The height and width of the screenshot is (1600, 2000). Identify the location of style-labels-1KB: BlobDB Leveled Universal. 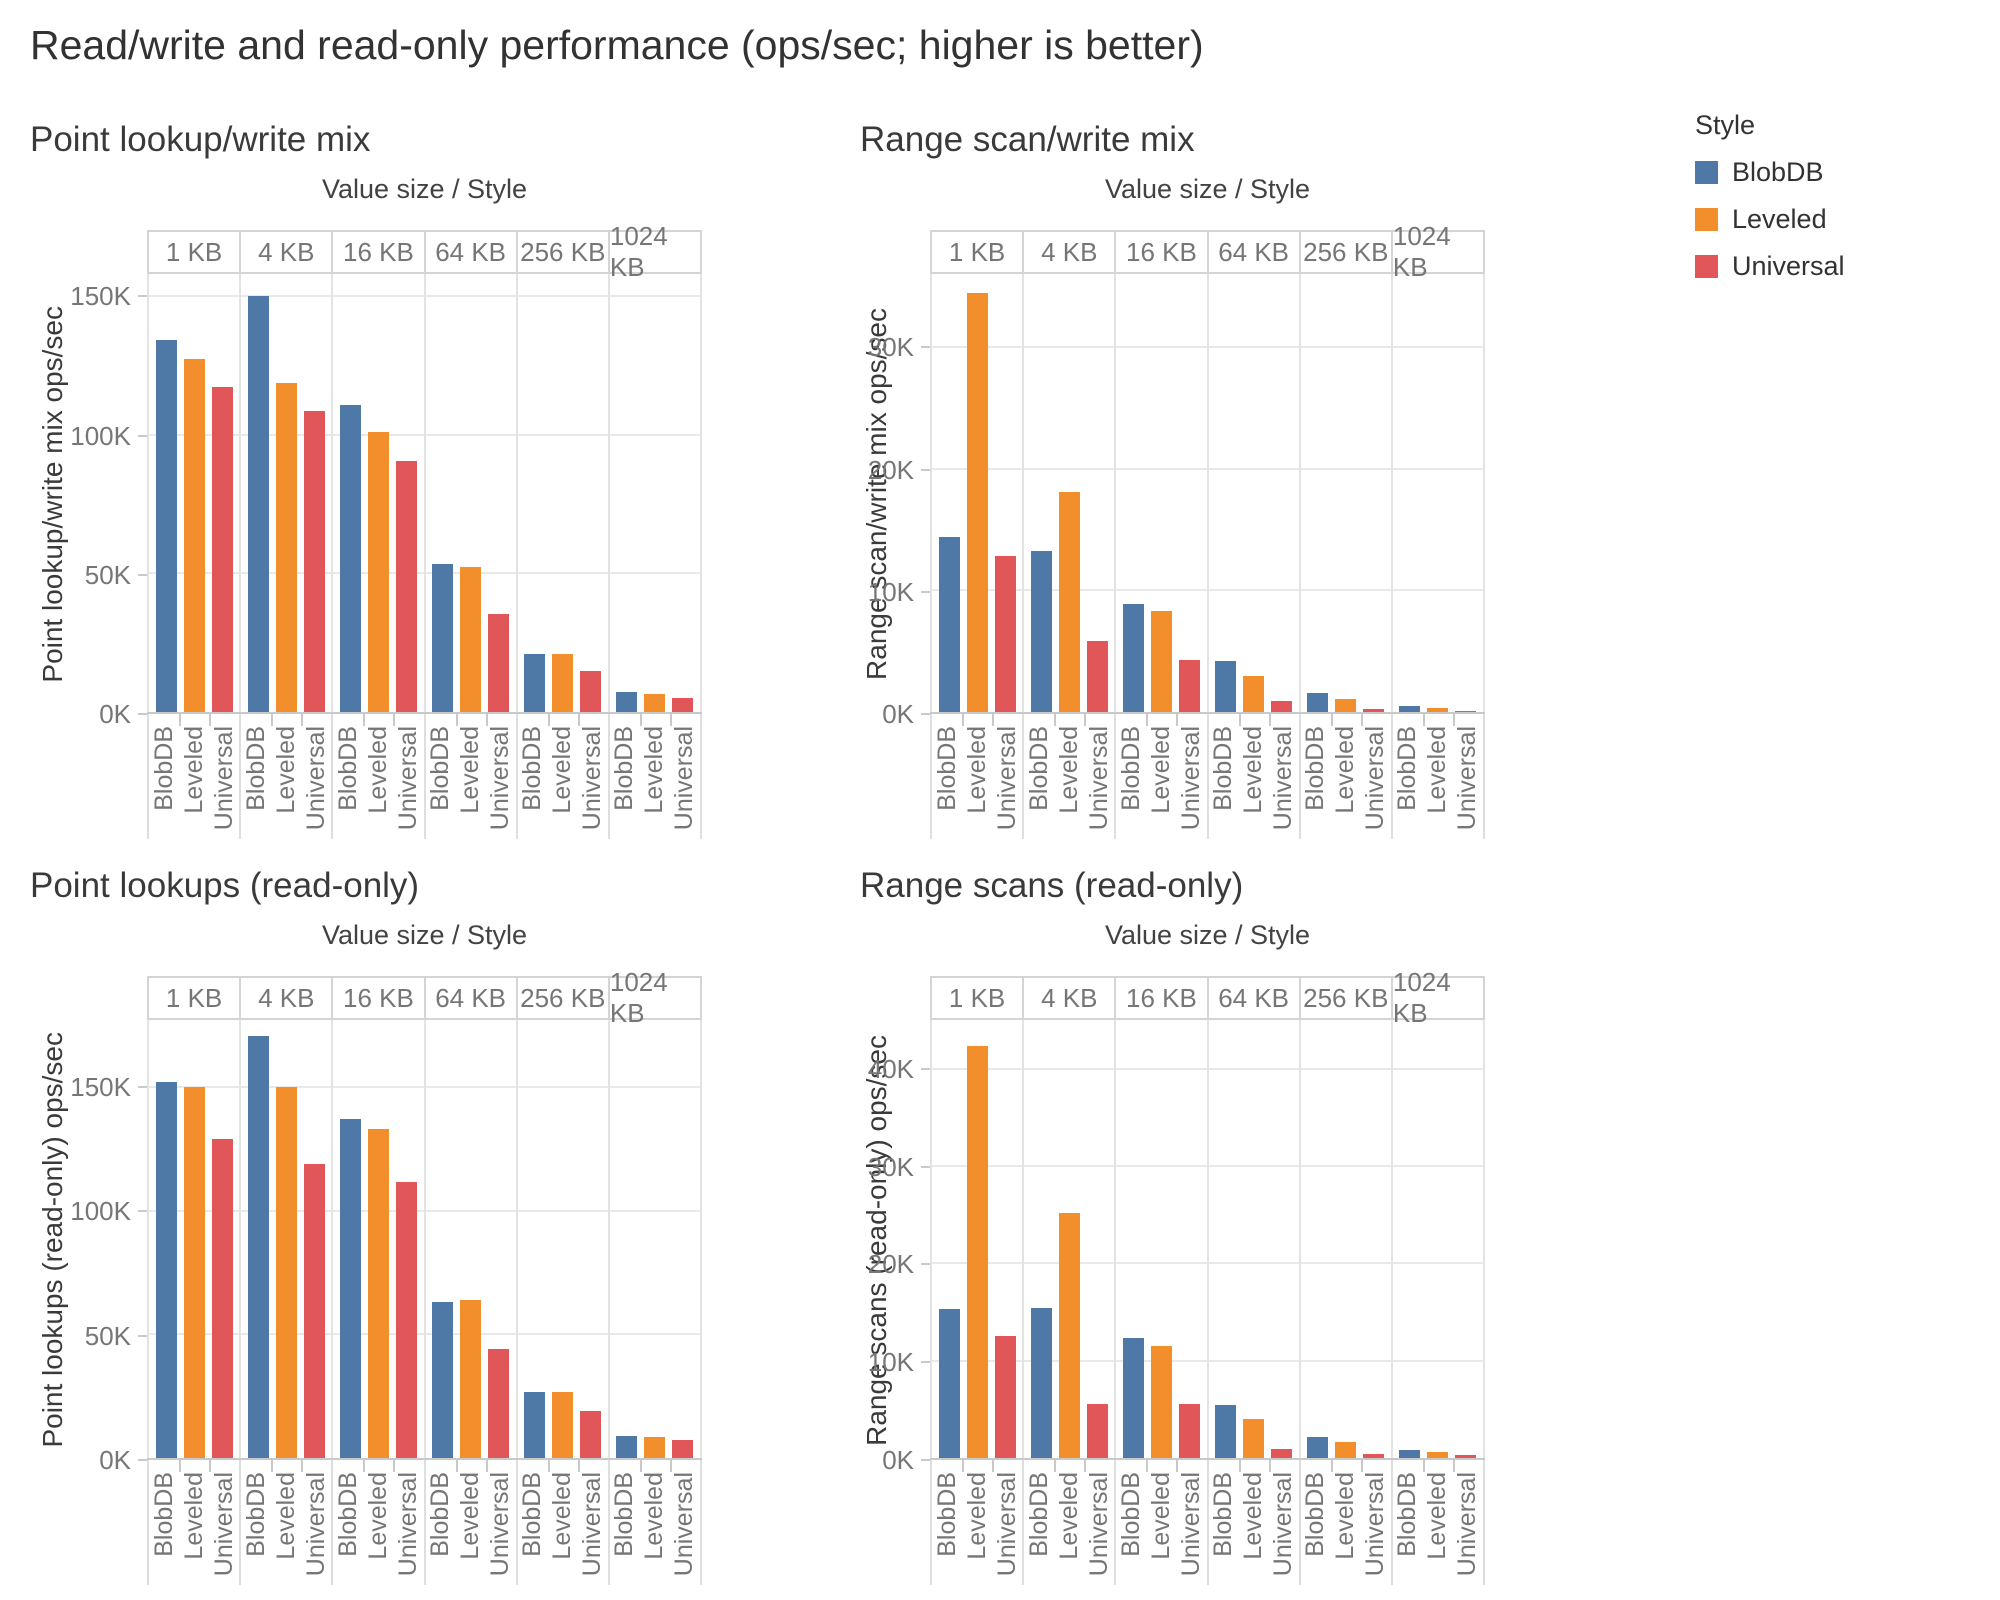
(976, 1522).